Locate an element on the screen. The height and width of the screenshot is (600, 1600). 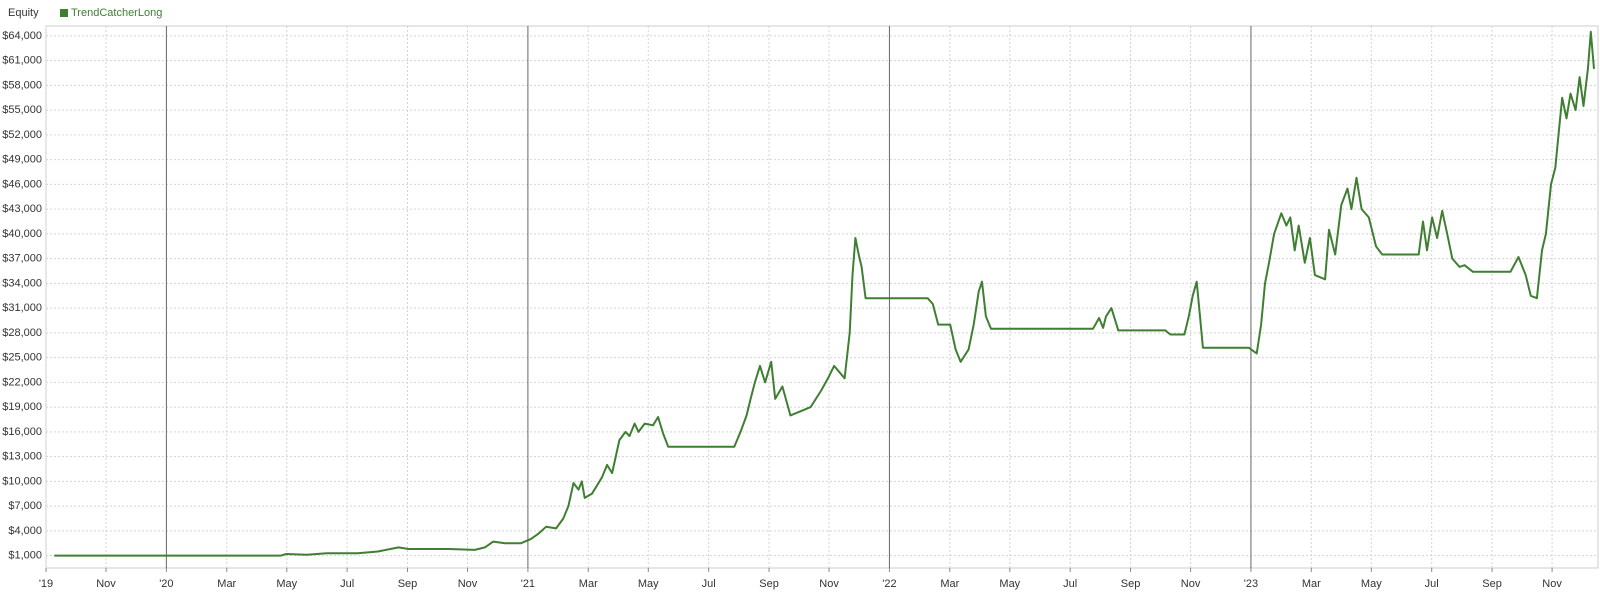
x-tick-label: '21 is located at coordinates (528, 584).